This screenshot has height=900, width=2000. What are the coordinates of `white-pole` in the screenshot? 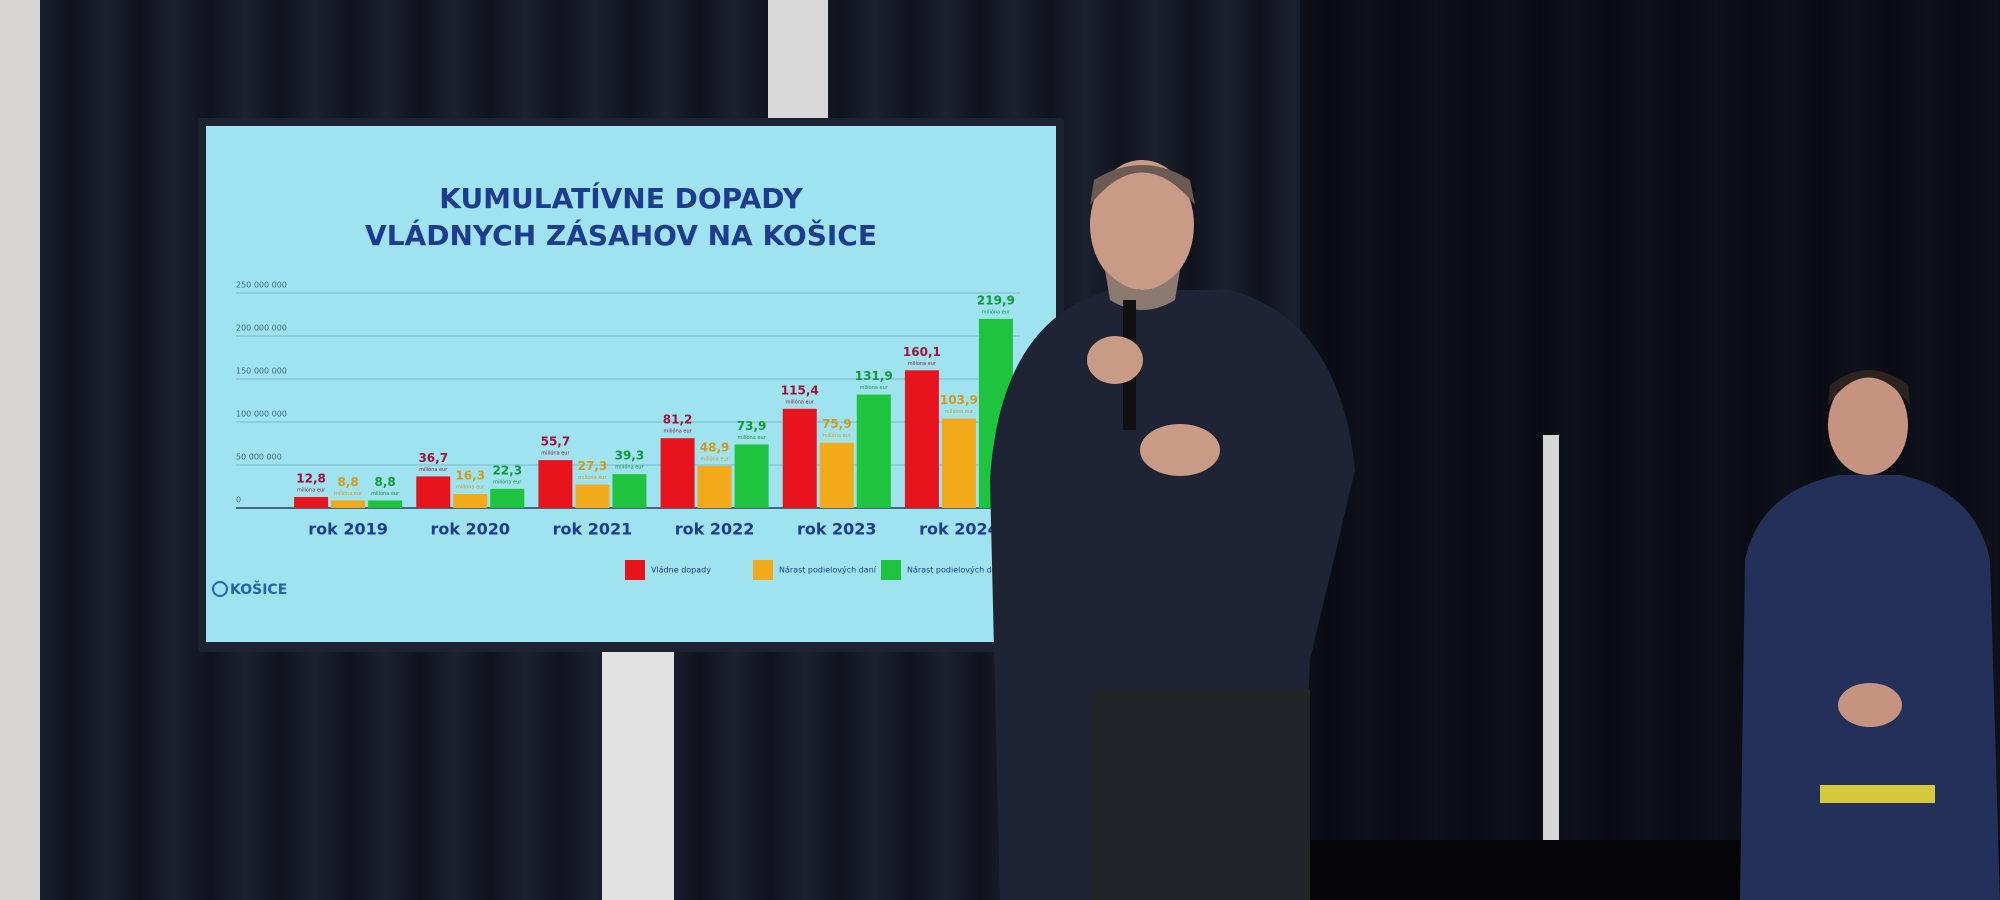 It's located at (1551, 640).